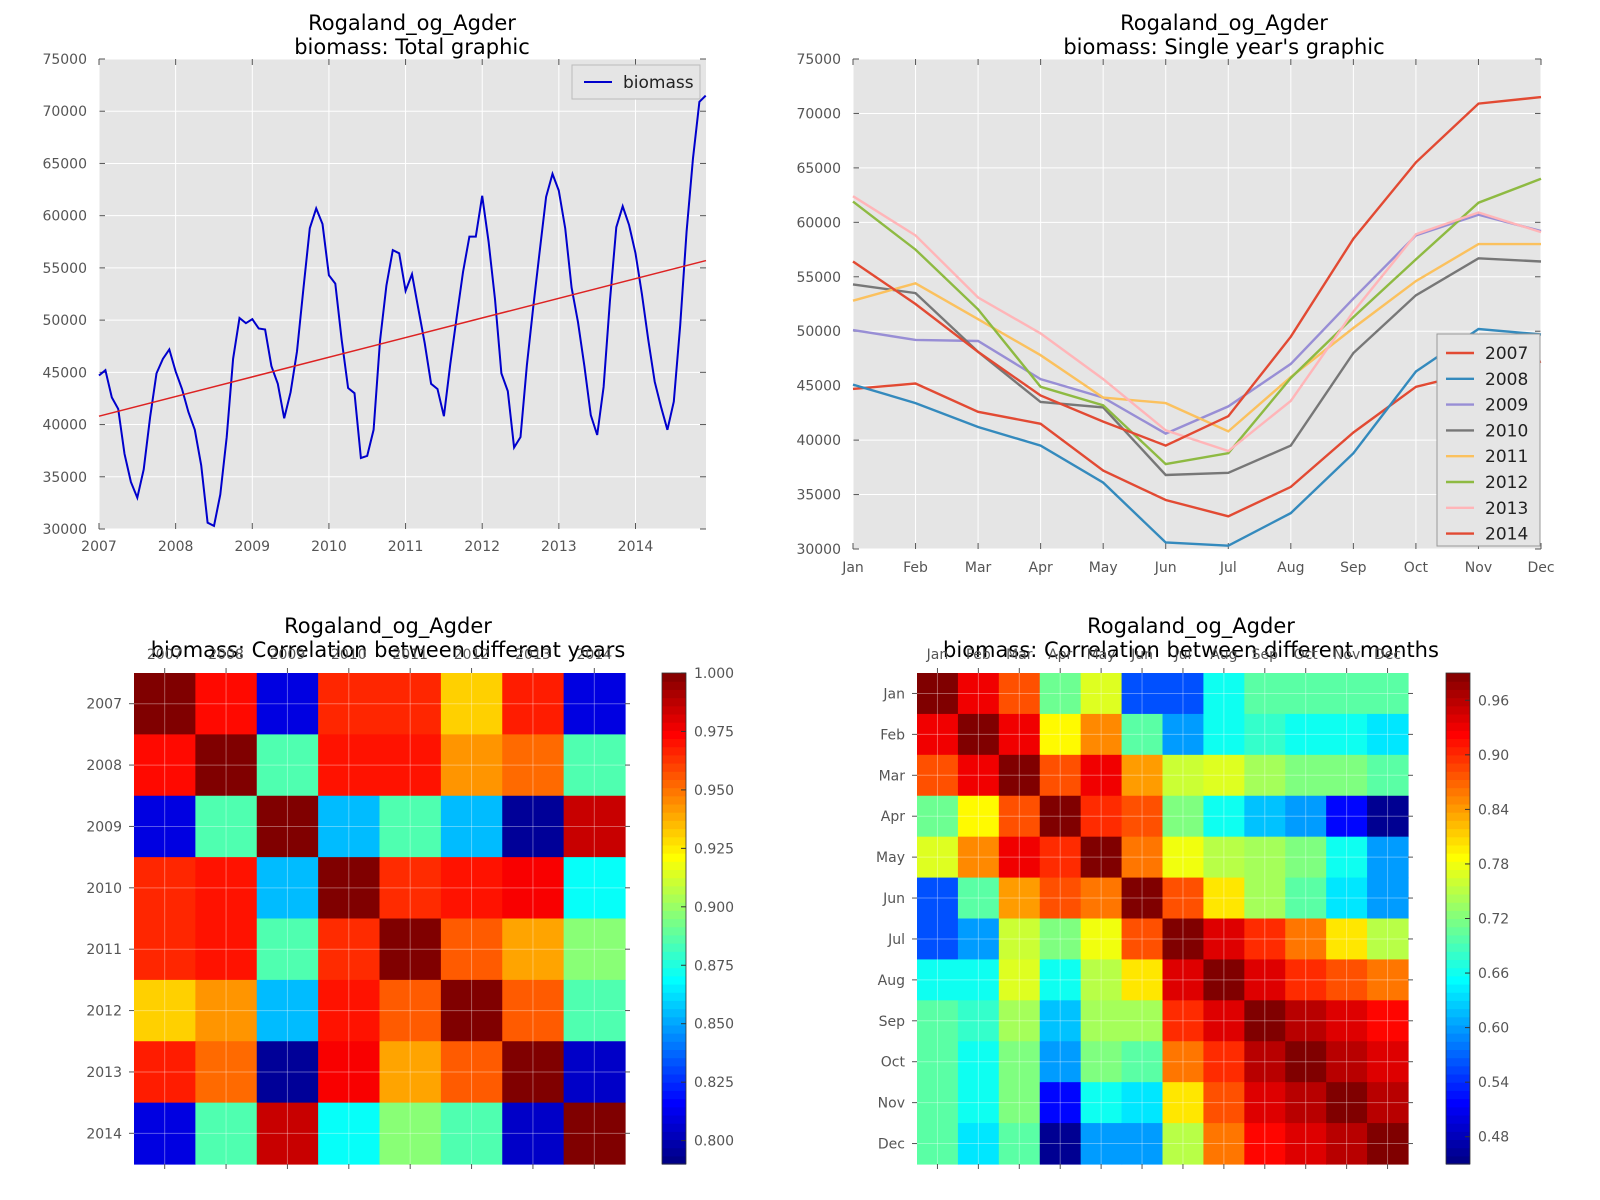 This screenshot has height=1200, width=1600. Describe the element at coordinates (1488, 440) in the screenshot. I see `legend: 2007 2008 2009 2010 2011 2012 2013 2014` at that location.